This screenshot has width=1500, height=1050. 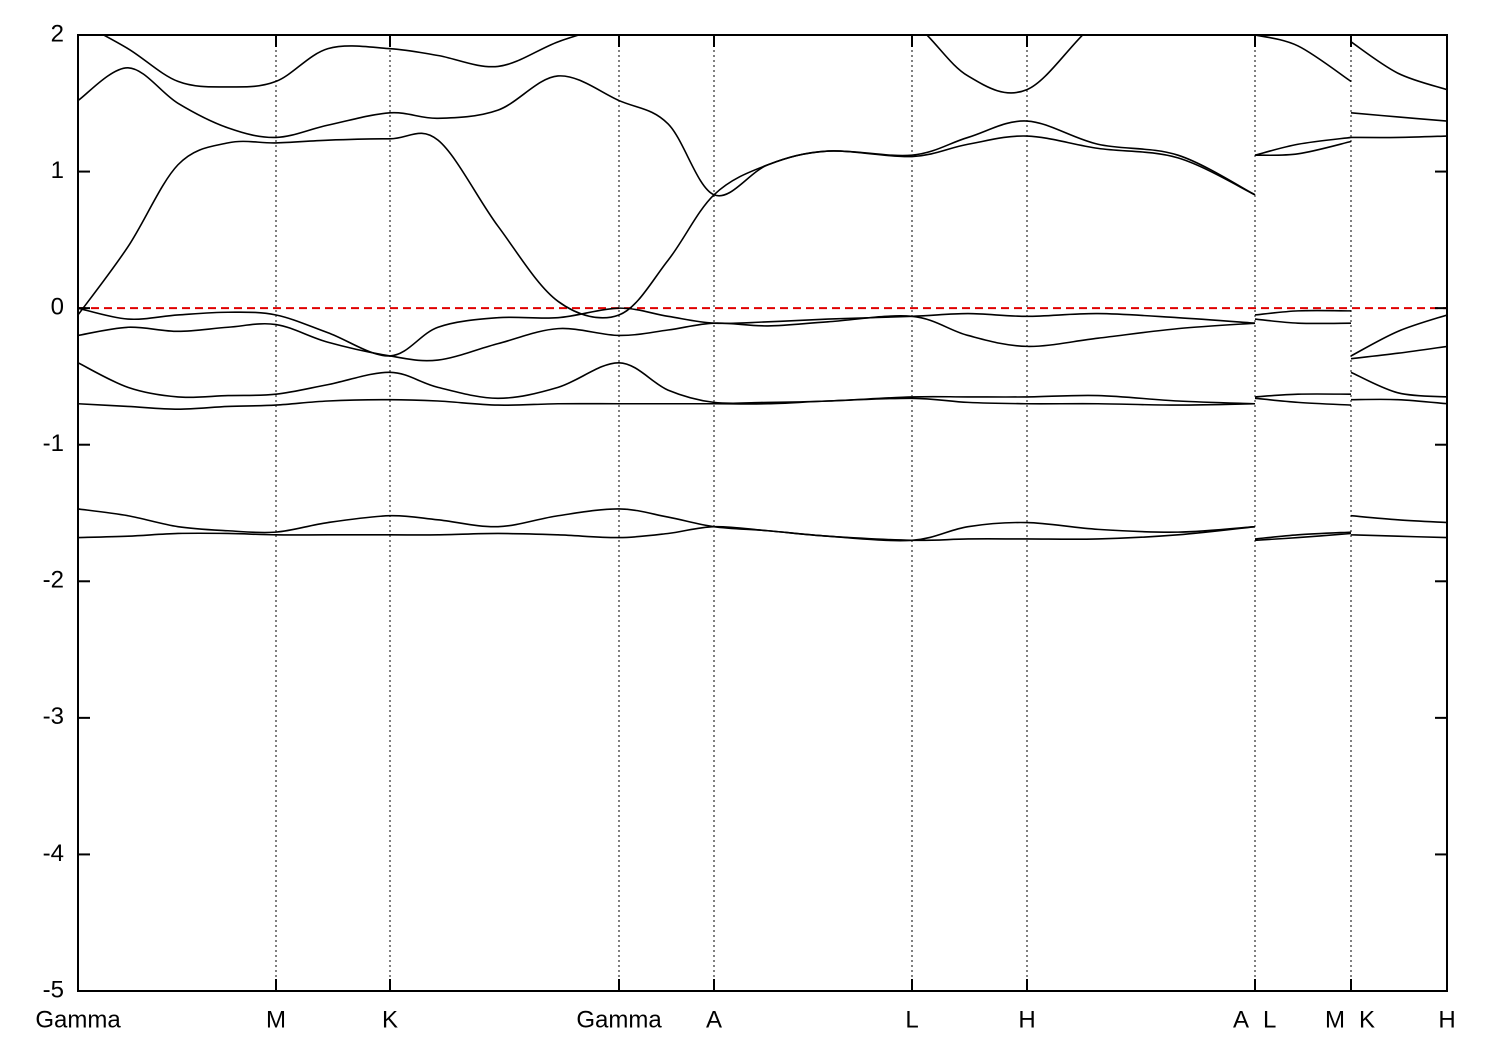 What do you see at coordinates (57, 33) in the screenshot?
I see `y-tick-label: 2` at bounding box center [57, 33].